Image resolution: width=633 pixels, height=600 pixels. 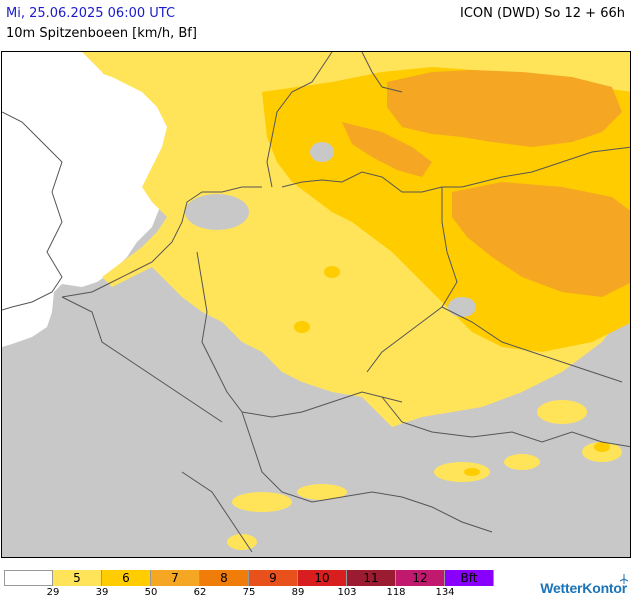 I want to click on legend-bin-Bft: Bft, so click(x=469, y=578).